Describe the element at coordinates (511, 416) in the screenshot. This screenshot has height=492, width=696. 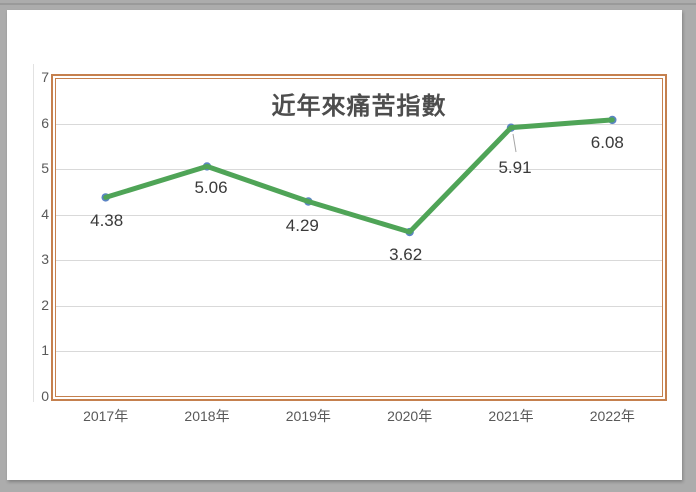
I see `x-tick-label: 2021年` at that location.